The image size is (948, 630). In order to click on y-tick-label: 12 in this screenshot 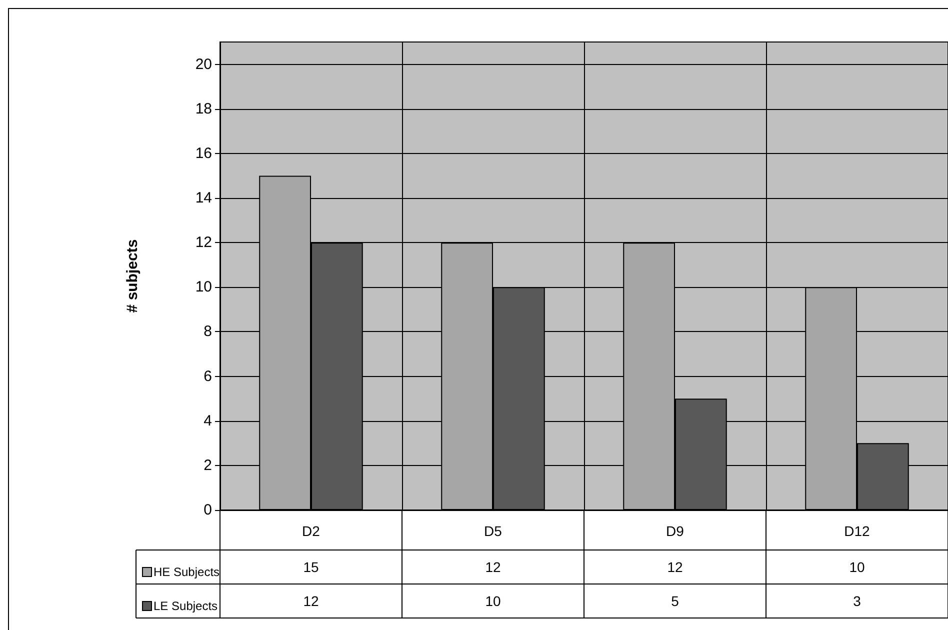, I will do `click(203, 243)`.